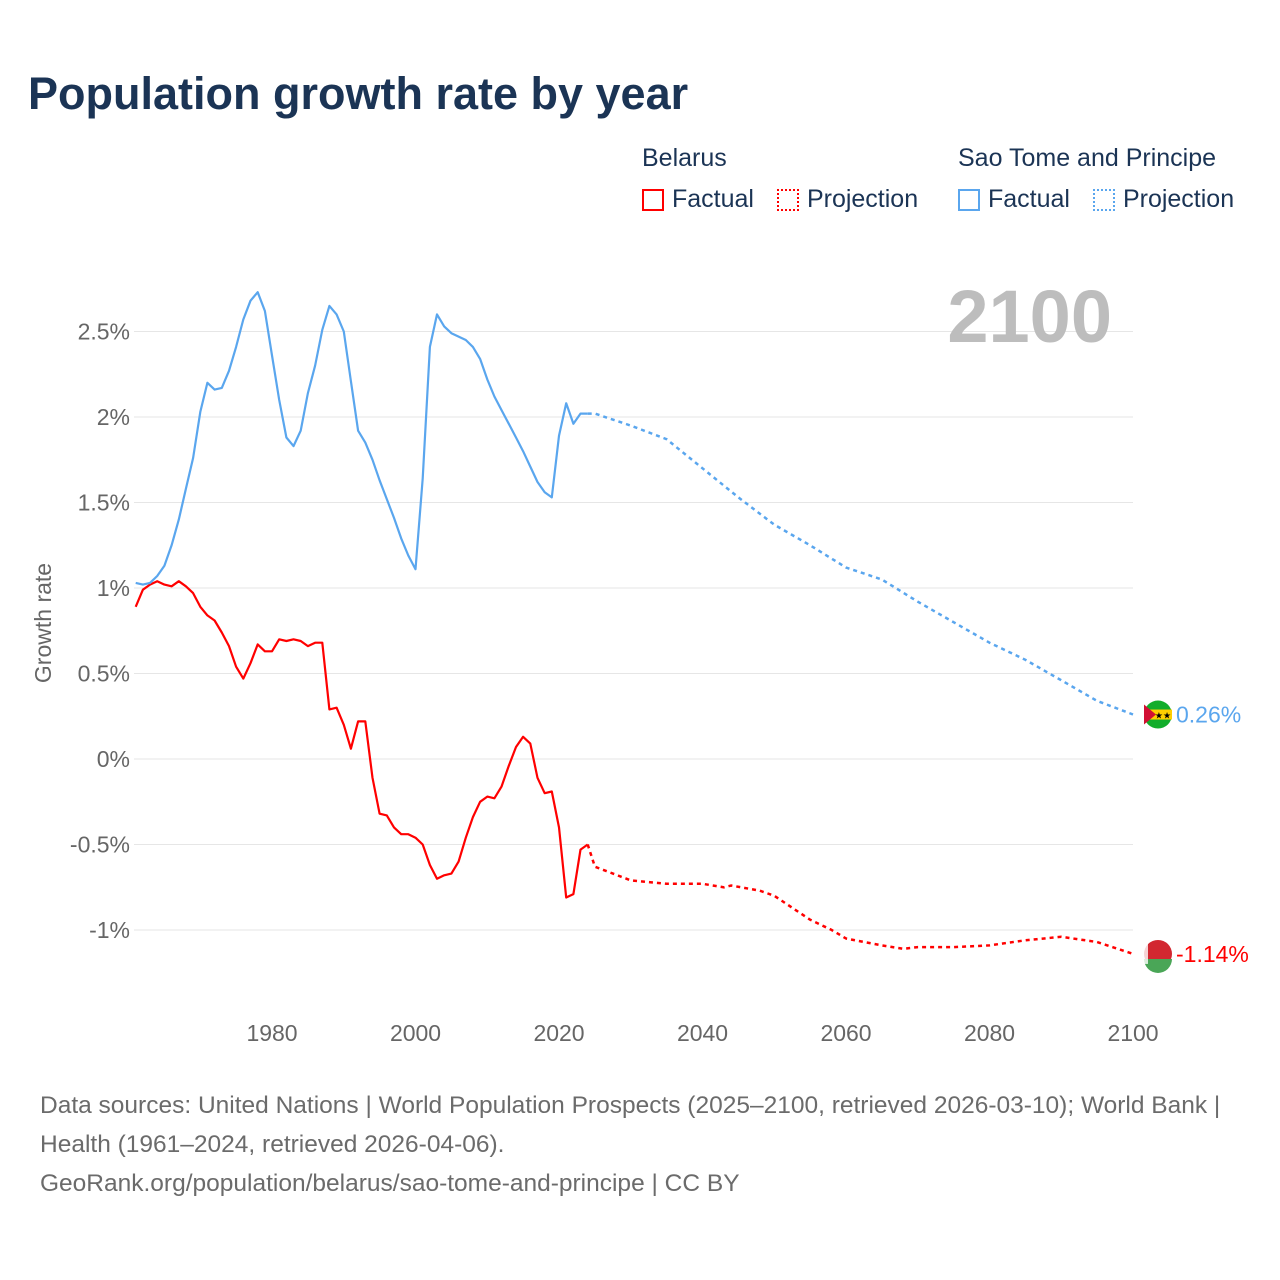 Image resolution: width=1280 pixels, height=1280 pixels. What do you see at coordinates (1029, 316) in the screenshot?
I see `year-label: 2100` at bounding box center [1029, 316].